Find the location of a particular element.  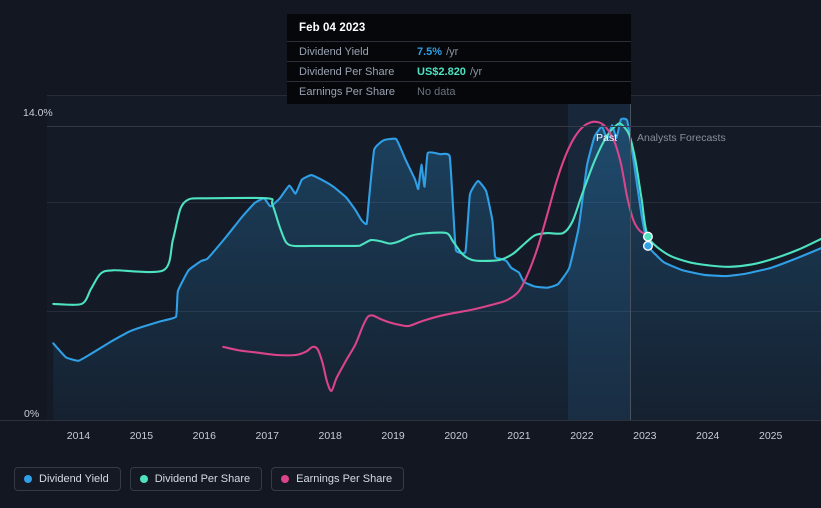

x-axis-tick-2021: 2021 is located at coordinates (519, 436).